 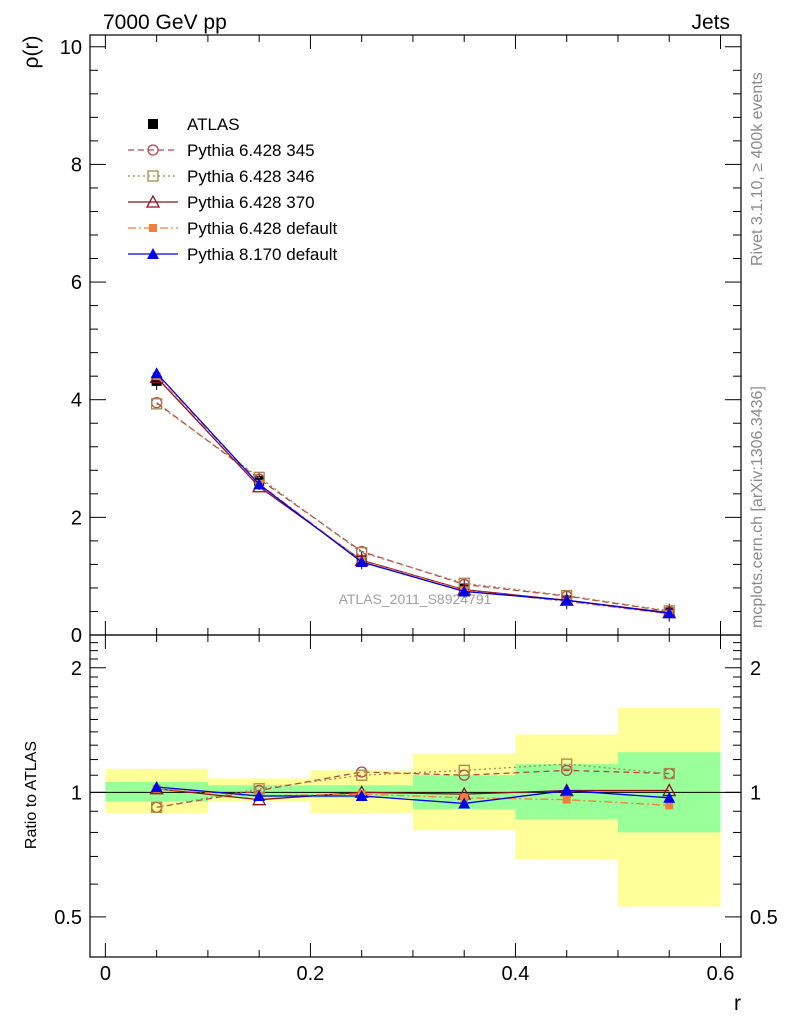 What do you see at coordinates (76, 283) in the screenshot?
I see `main-y-tick-label: 6` at bounding box center [76, 283].